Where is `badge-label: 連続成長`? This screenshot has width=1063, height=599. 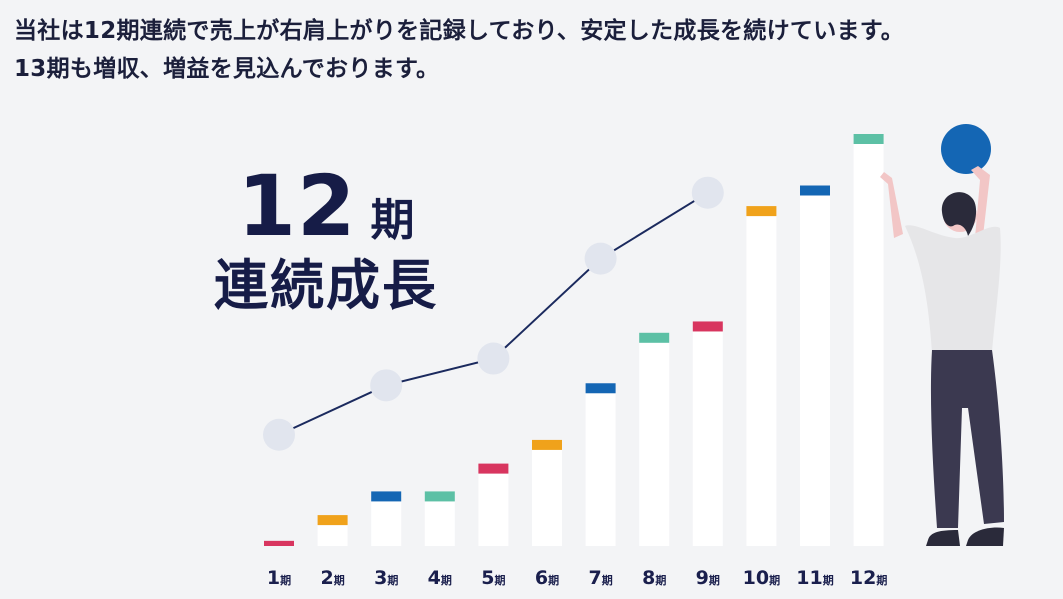
badge-label: 連続成長 is located at coordinates (326, 285).